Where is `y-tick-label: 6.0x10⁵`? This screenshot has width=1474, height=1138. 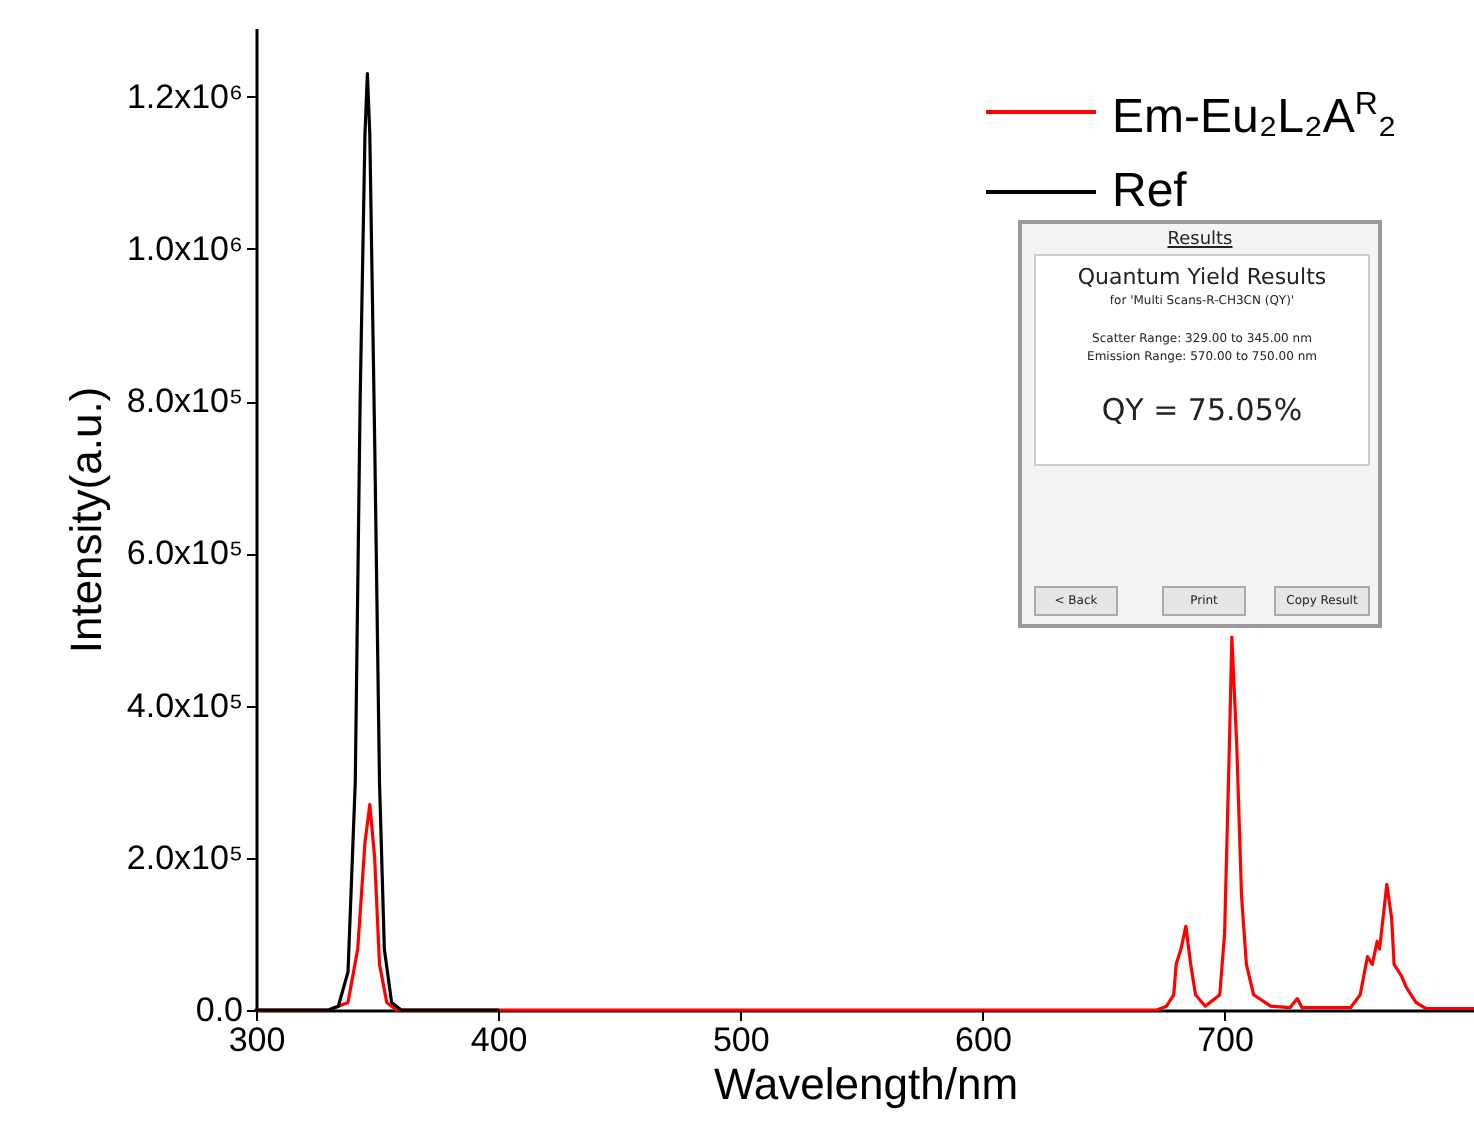 y-tick-label: 6.0x10⁵ is located at coordinates (184, 553).